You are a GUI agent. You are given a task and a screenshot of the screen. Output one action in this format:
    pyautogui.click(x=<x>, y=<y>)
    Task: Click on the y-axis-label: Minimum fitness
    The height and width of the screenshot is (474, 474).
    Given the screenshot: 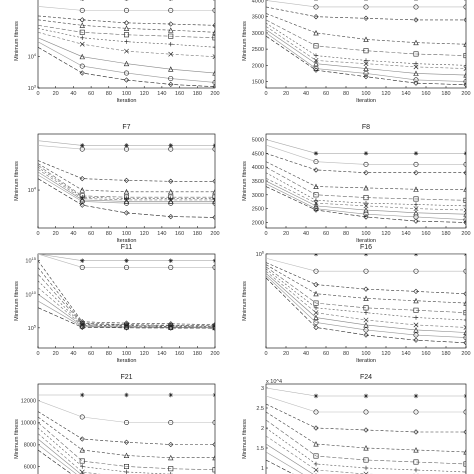 What is the action you would take?
    pyautogui.click(x=17, y=301)
    